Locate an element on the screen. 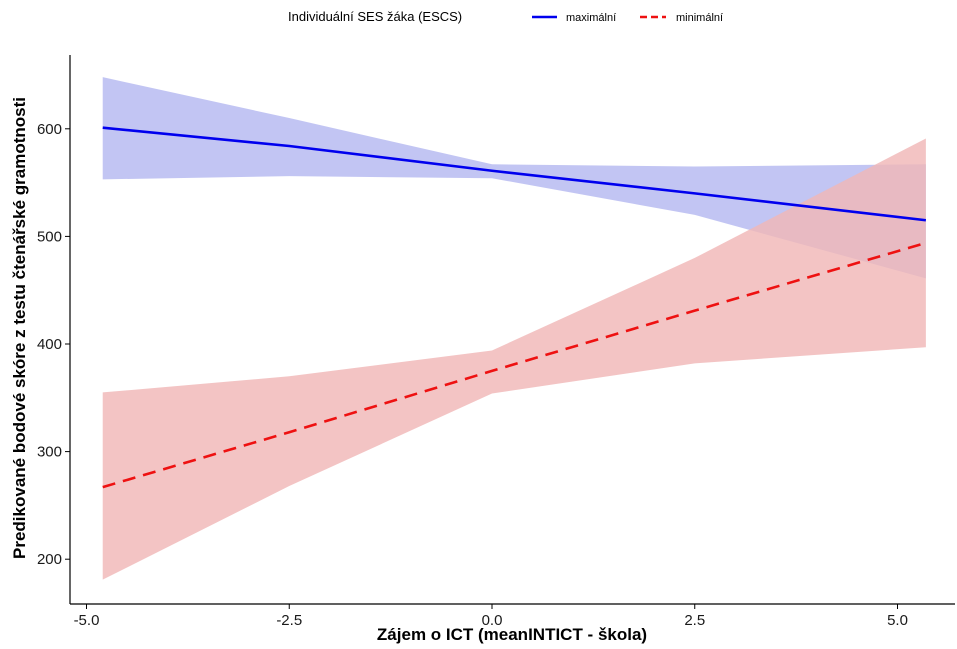 The width and height of the screenshot is (957, 649). x-axis-ticks: -5.0 -2.5 0.0 2.5 5.0 is located at coordinates (491, 616).